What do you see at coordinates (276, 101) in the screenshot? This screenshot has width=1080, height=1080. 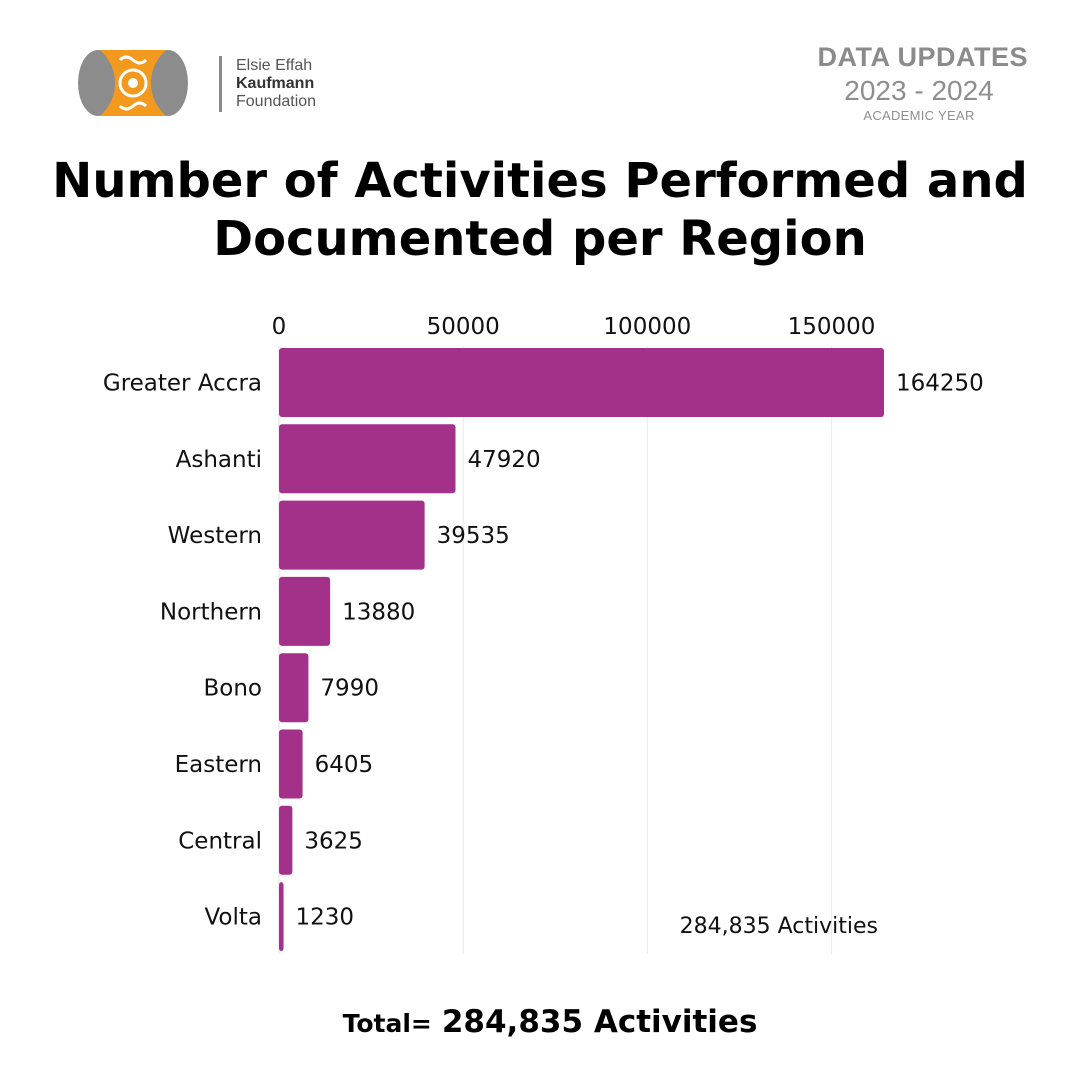 I see `logo-line-3: Foundation` at bounding box center [276, 101].